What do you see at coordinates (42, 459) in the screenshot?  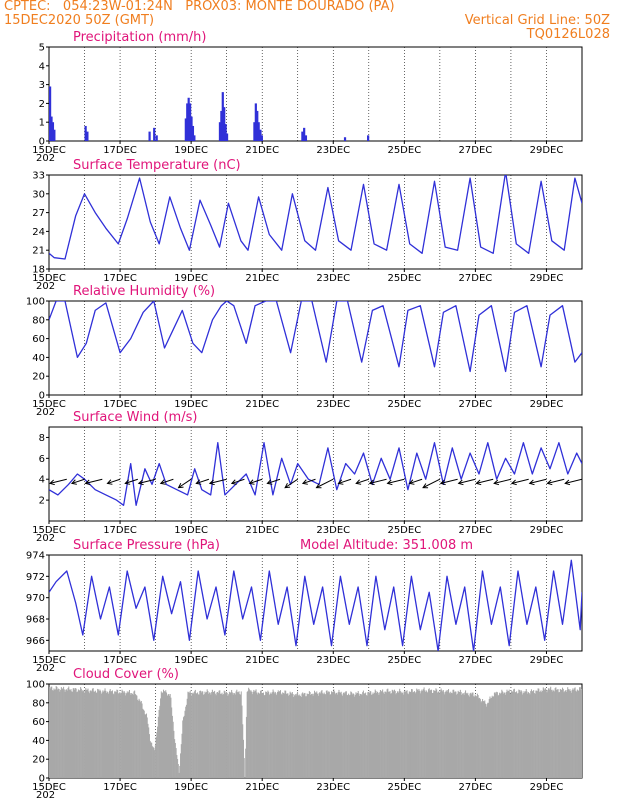 I see `y-tick-label: 6` at bounding box center [42, 459].